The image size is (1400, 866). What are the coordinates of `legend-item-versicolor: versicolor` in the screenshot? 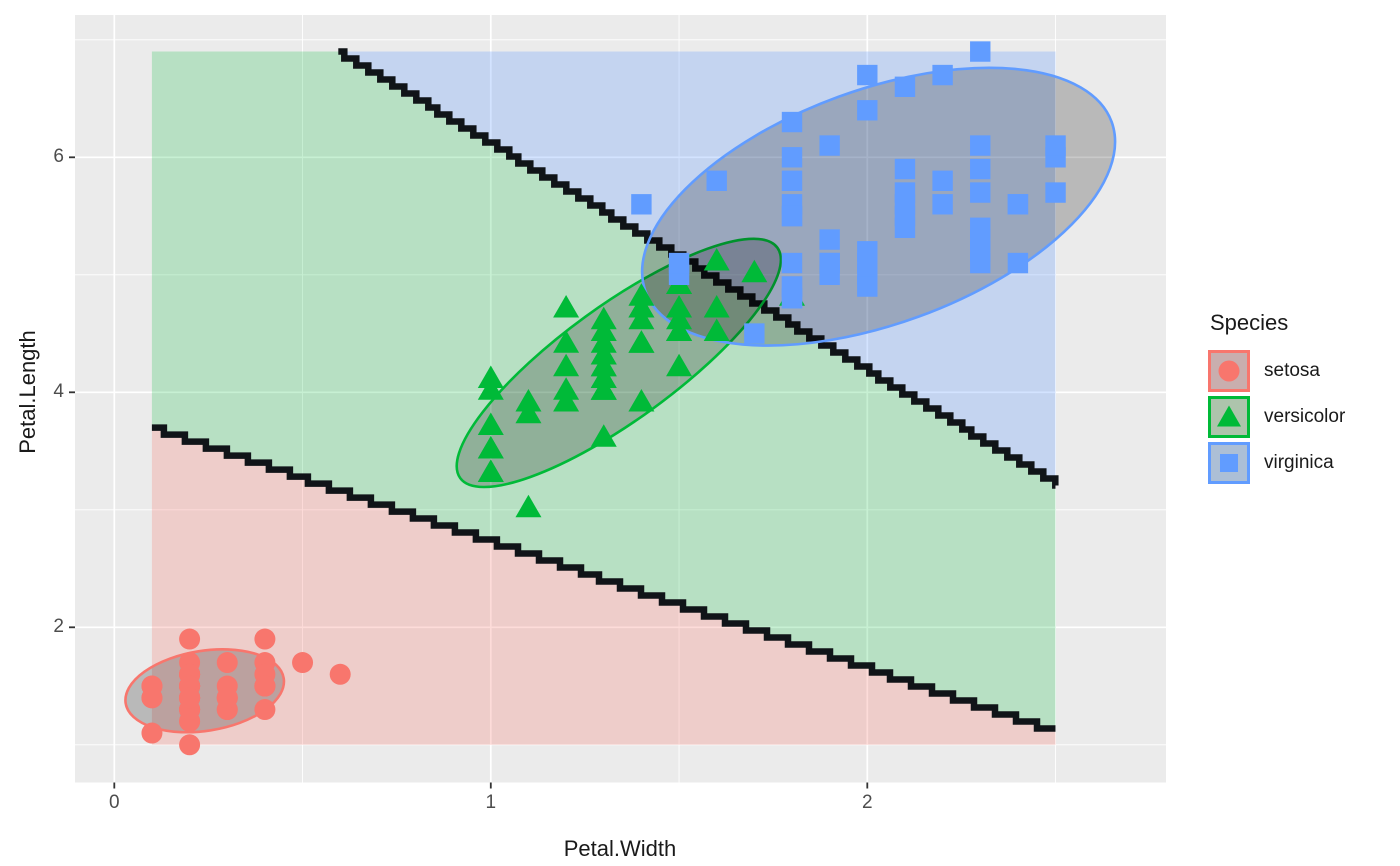 It's located at (1276, 417).